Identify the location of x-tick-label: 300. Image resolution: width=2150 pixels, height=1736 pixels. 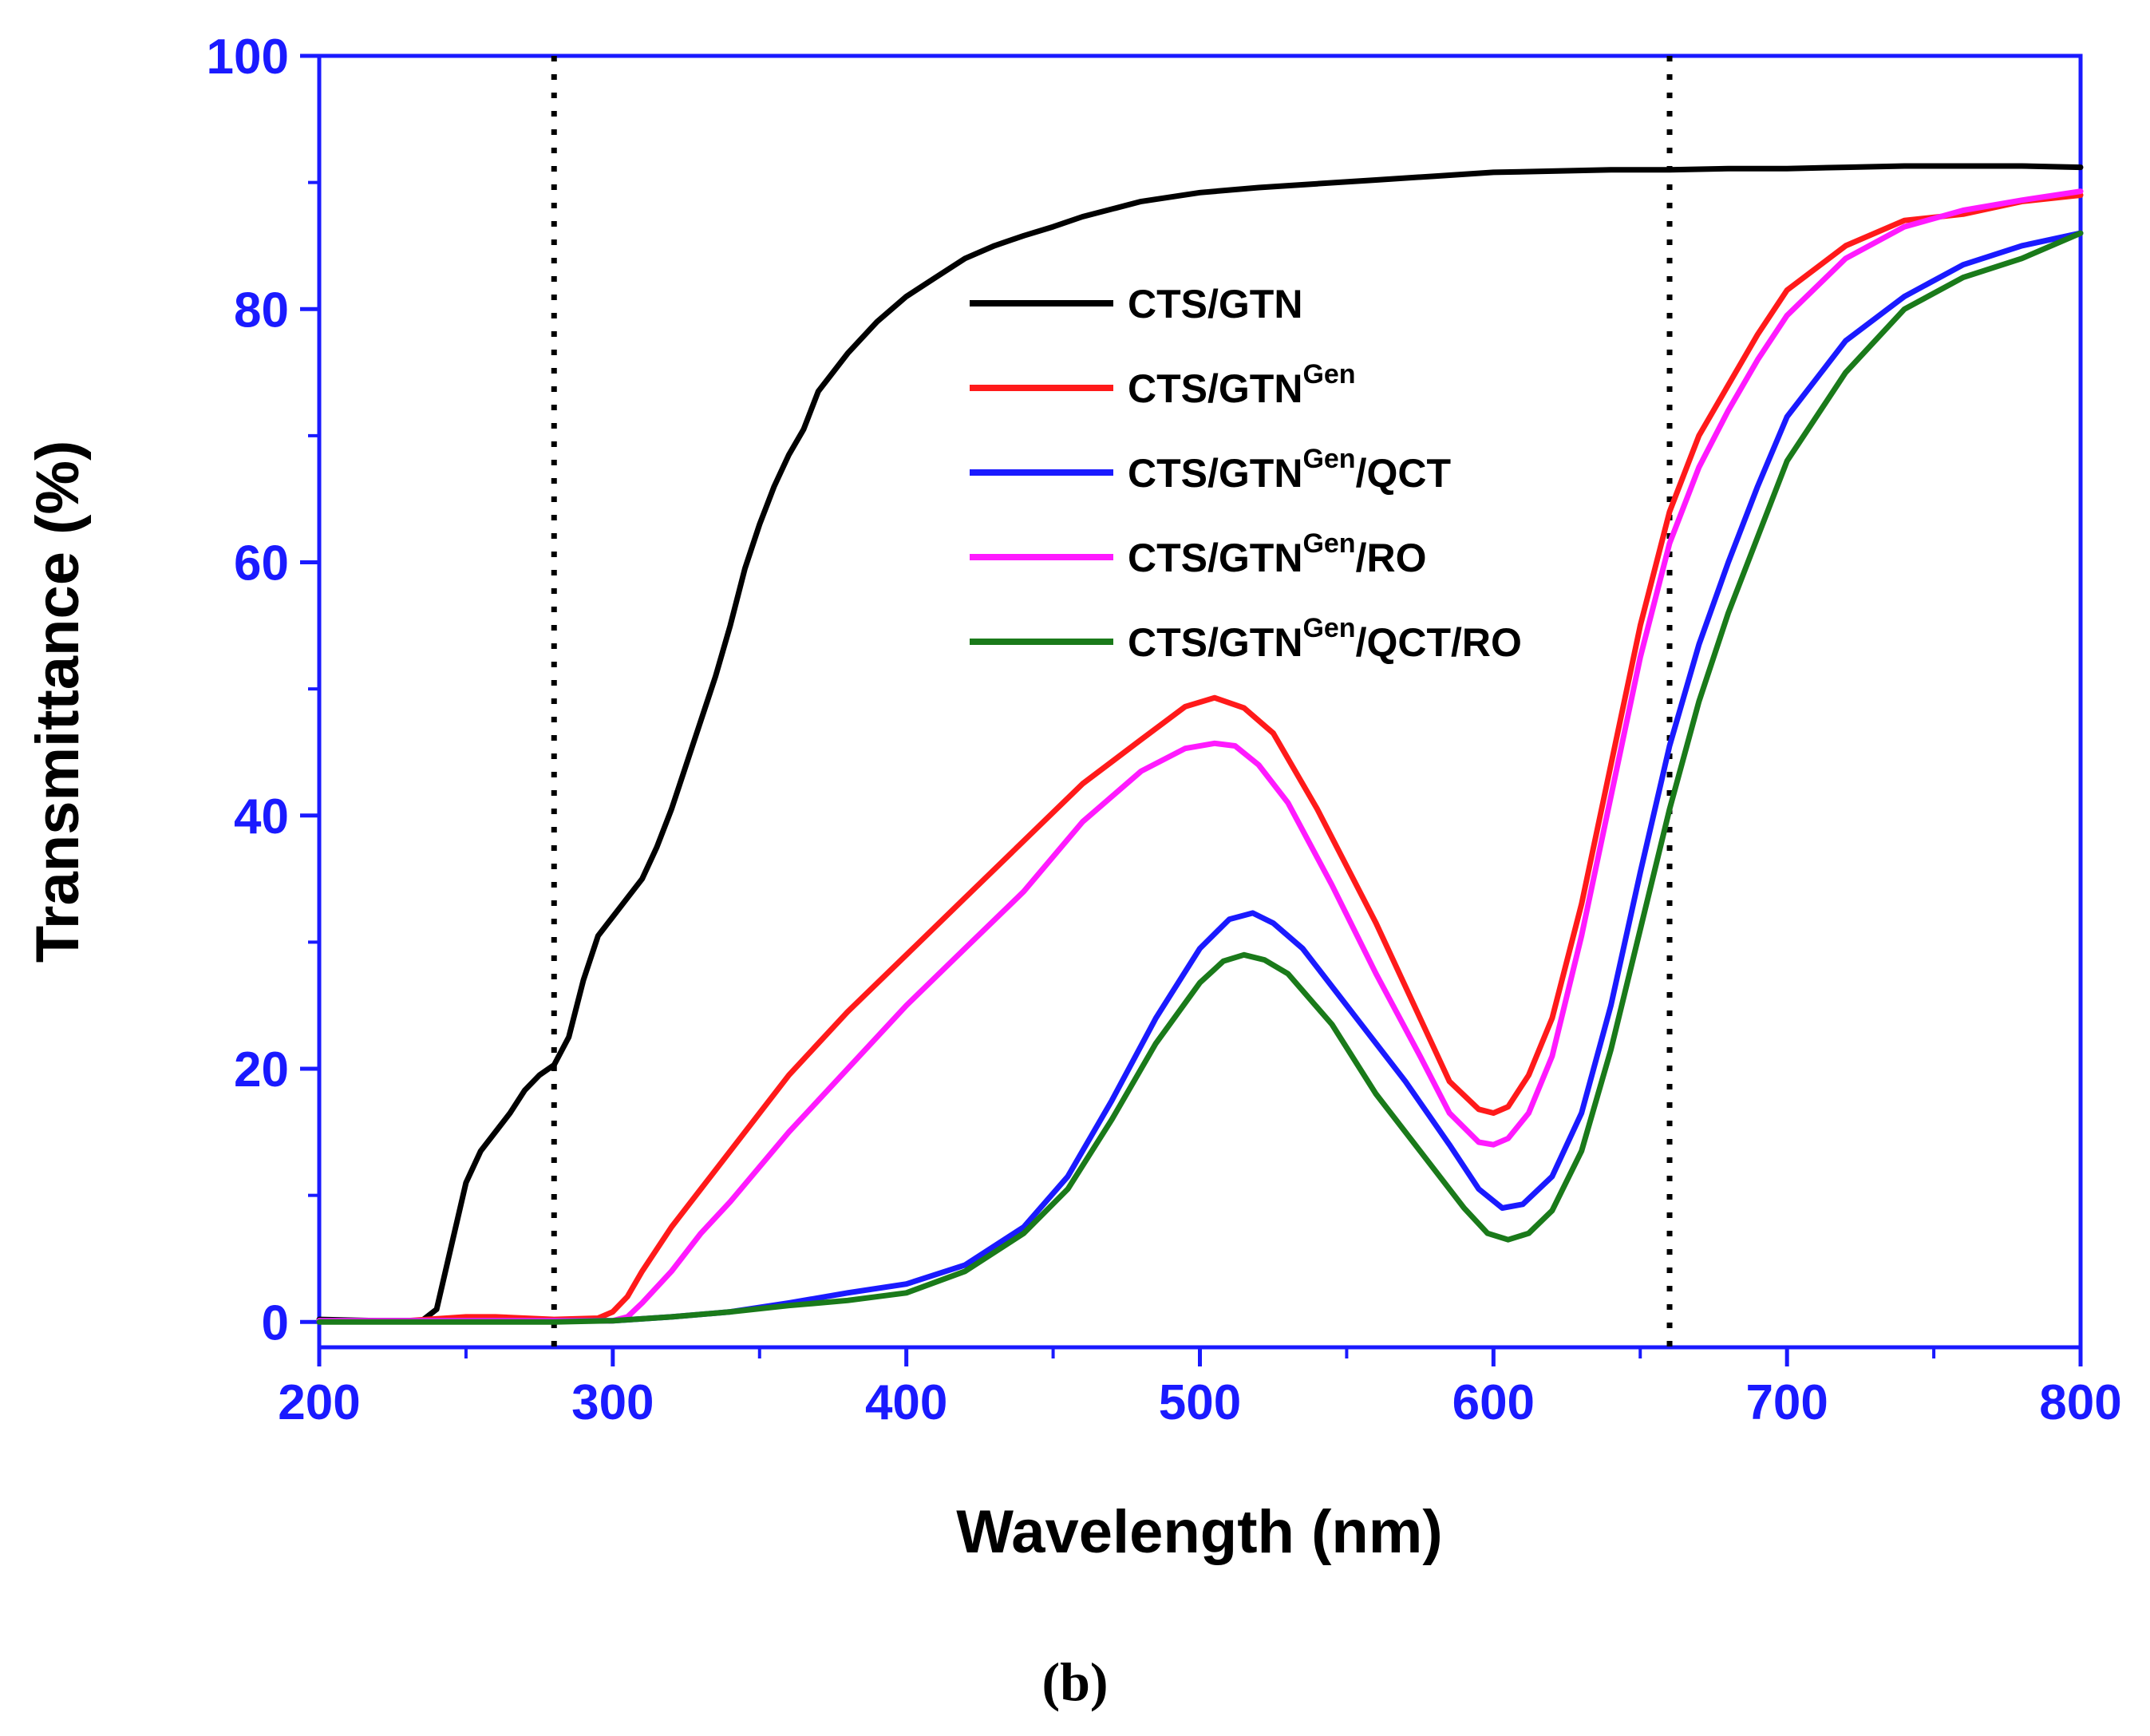
(612, 1402).